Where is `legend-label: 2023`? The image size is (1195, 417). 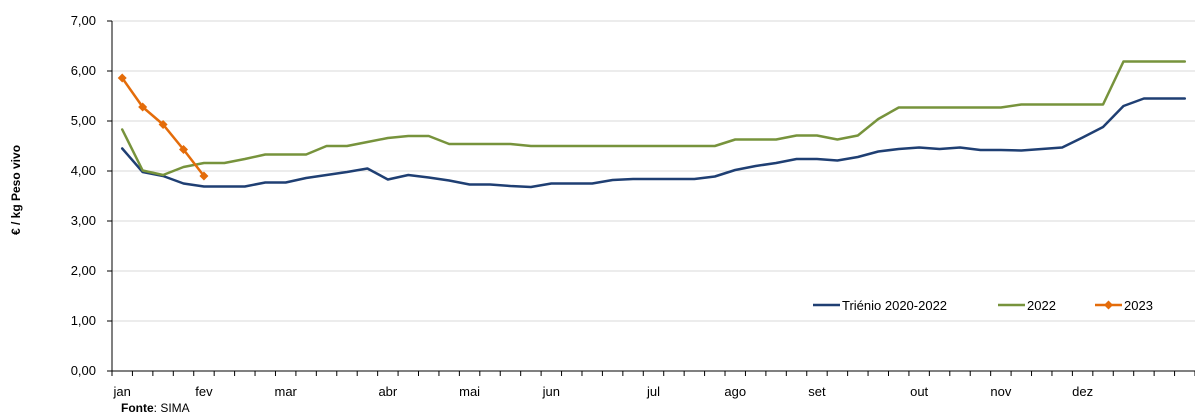
legend-label: 2023 is located at coordinates (1138, 305).